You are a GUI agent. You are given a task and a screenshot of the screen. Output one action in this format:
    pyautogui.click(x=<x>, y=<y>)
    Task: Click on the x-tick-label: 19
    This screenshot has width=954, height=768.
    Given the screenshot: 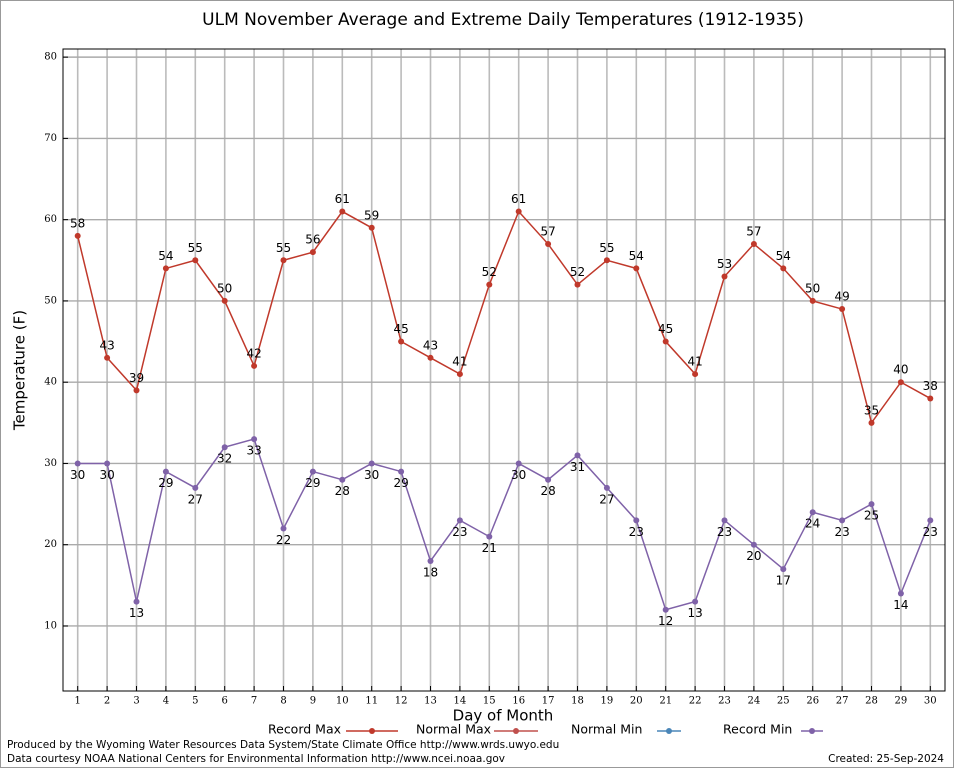 What is the action you would take?
    pyautogui.click(x=607, y=701)
    